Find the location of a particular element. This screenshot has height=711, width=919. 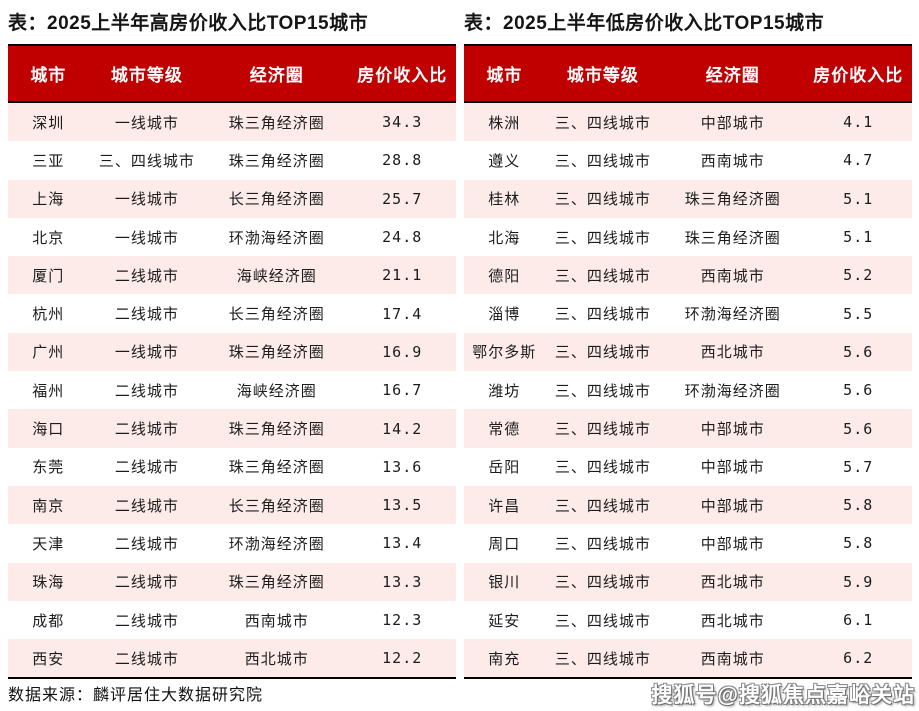

cell-ratio: 12.3 is located at coordinates (402, 620).